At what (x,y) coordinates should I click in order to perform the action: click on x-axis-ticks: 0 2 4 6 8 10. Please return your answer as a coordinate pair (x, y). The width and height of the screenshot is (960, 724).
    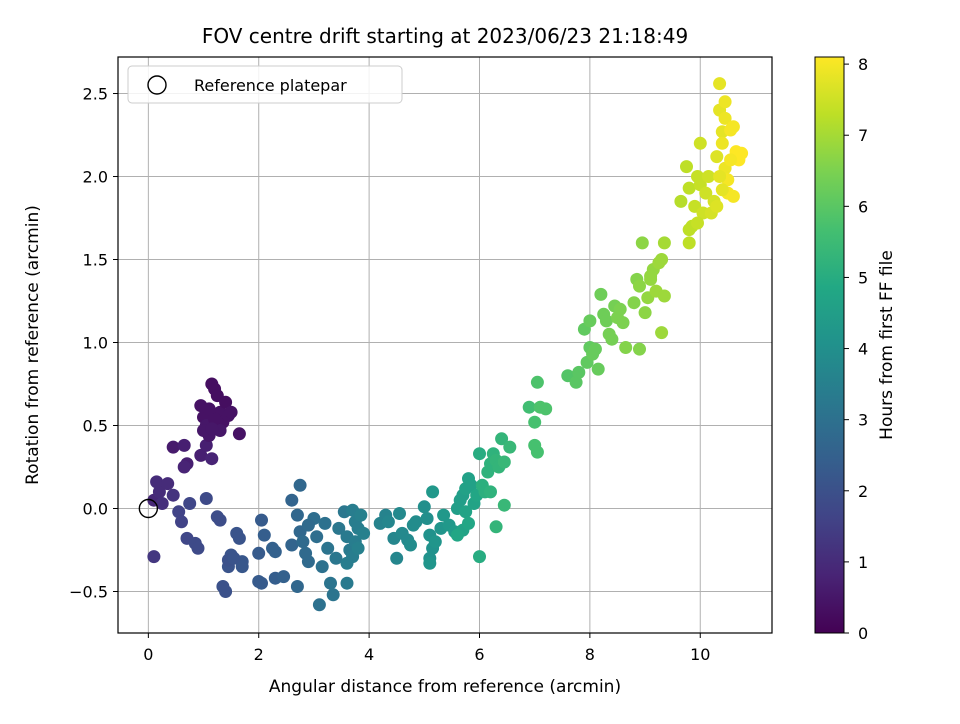
    Looking at the image, I should click on (426, 648).